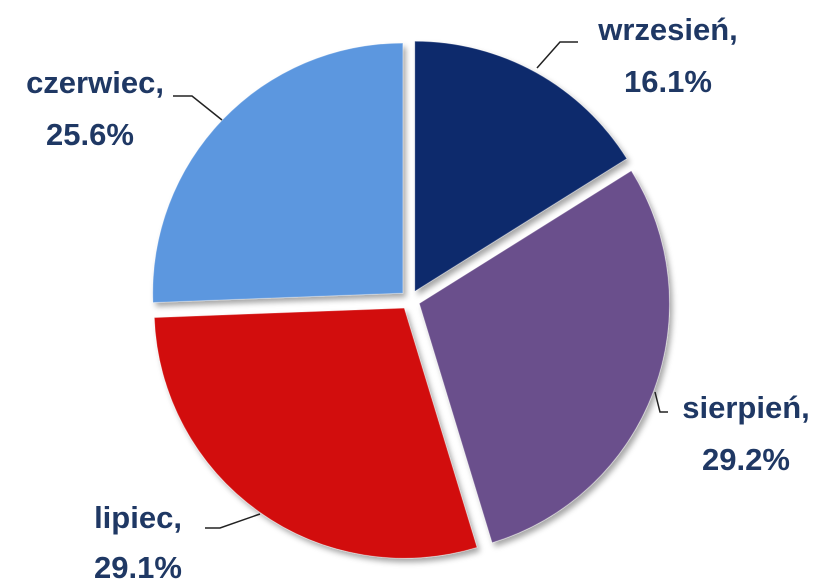 The height and width of the screenshot is (585, 831). What do you see at coordinates (138, 517) in the screenshot?
I see `category-label: lipiec,` at bounding box center [138, 517].